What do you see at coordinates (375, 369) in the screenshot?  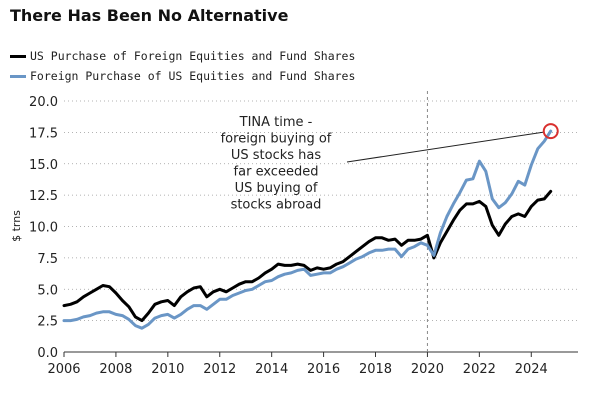 I see `x-tick-label-6: 2018` at bounding box center [375, 369].